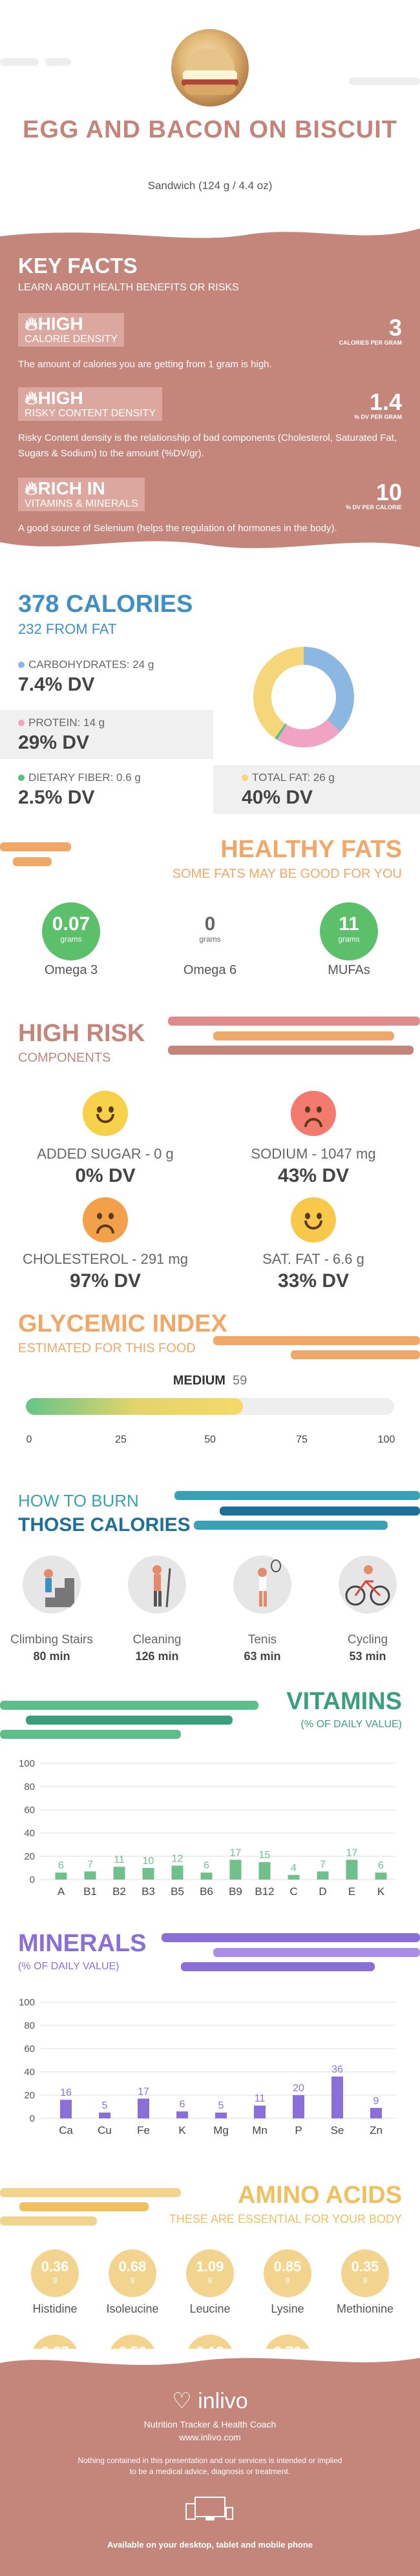 This screenshot has width=420, height=2576. Describe the element at coordinates (52, 1585) in the screenshot. I see `stairs-icon` at that location.